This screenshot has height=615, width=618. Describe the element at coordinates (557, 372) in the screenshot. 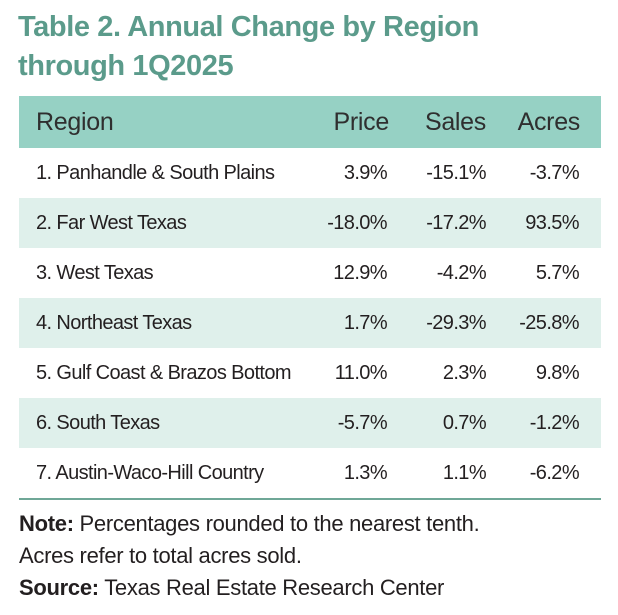

I see `cell-acres: 9.8%` at that location.